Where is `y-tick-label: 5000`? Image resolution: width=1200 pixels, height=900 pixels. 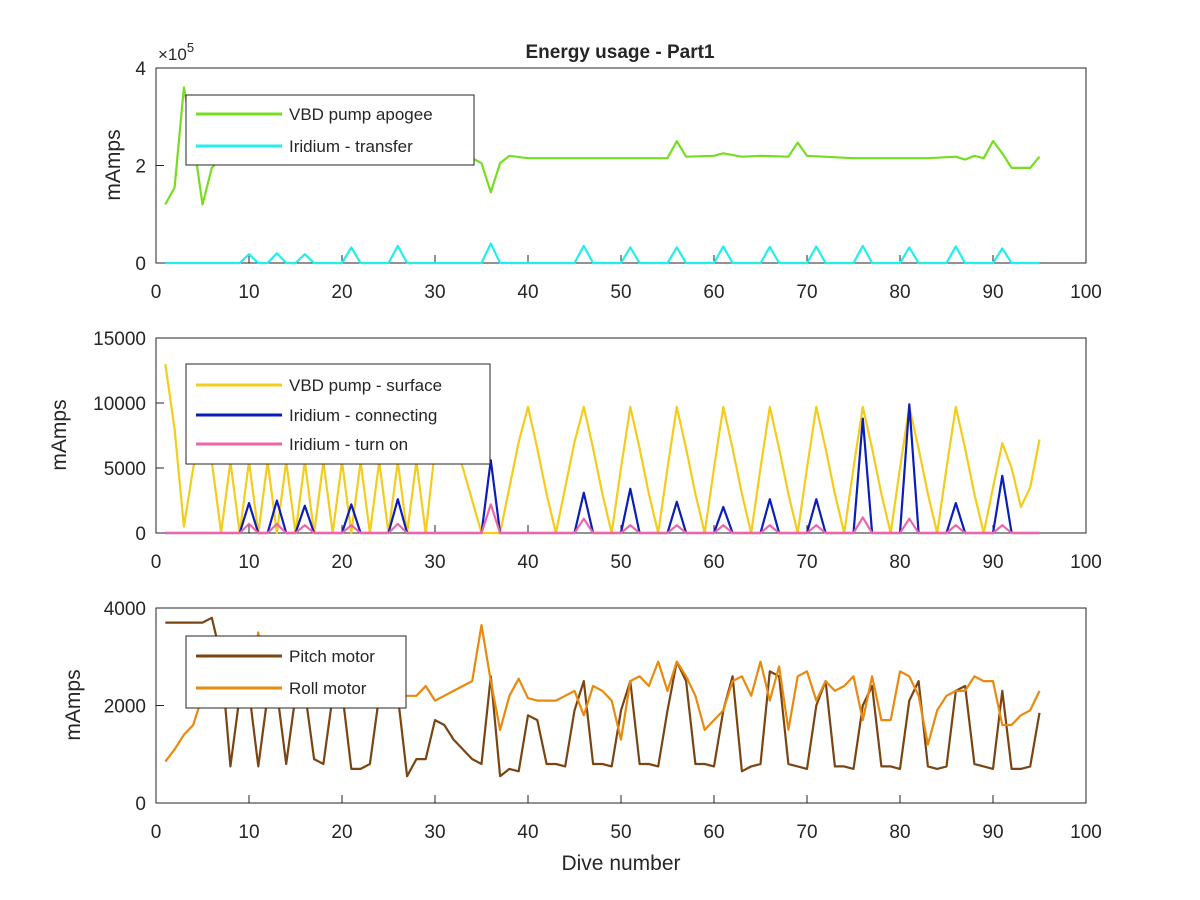 y-tick-label: 5000 is located at coordinates (125, 469).